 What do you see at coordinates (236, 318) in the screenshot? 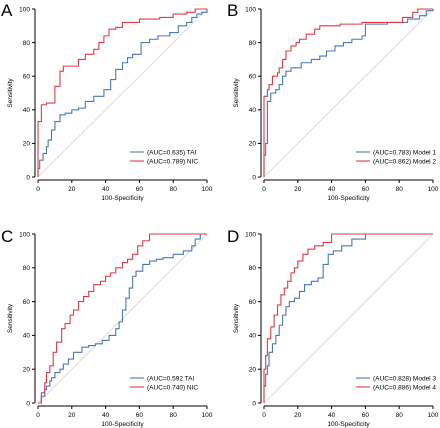
I see `panel-d-y-axis-title: Sensitivity` at bounding box center [236, 318].